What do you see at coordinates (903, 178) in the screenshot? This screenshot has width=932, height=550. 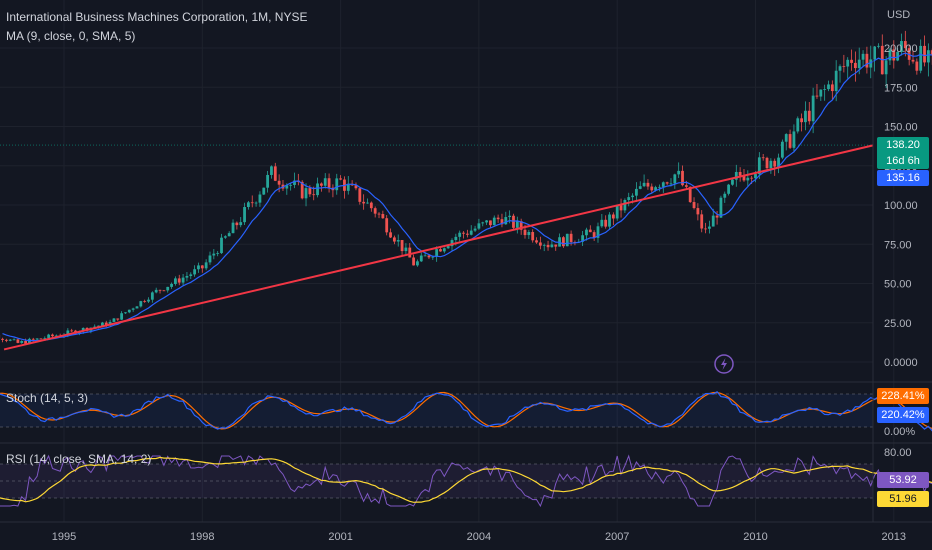 I see `ma-price-tag: 135.16` at bounding box center [903, 178].